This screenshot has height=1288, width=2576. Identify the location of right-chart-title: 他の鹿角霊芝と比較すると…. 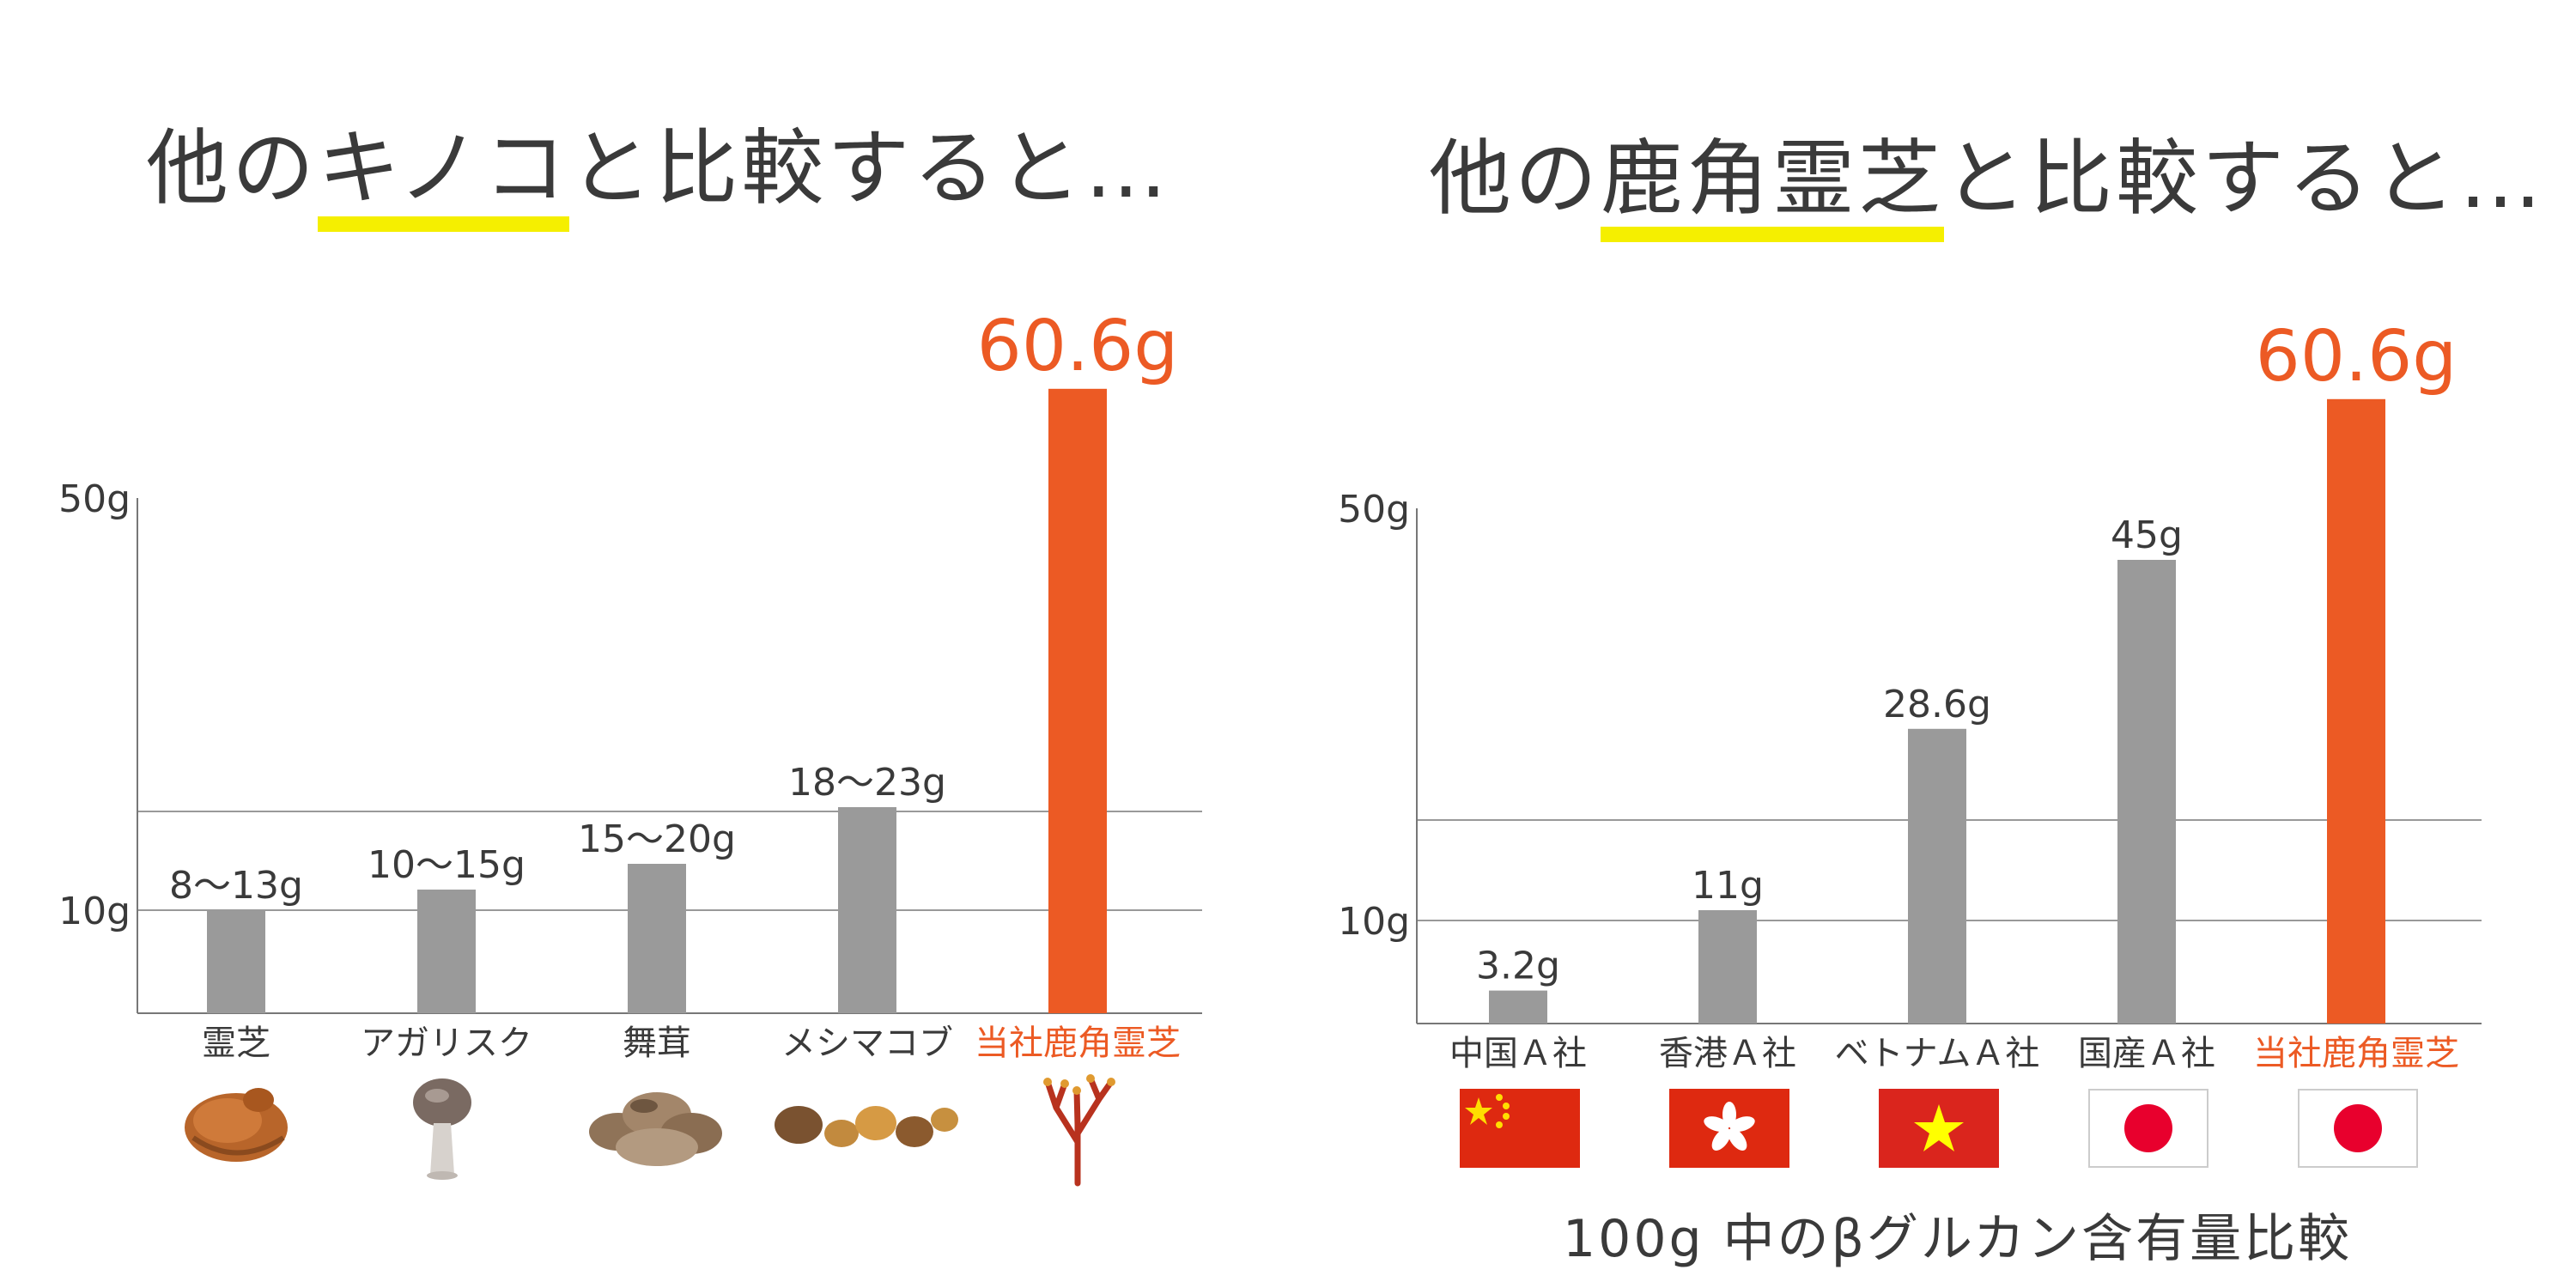
(1987, 186).